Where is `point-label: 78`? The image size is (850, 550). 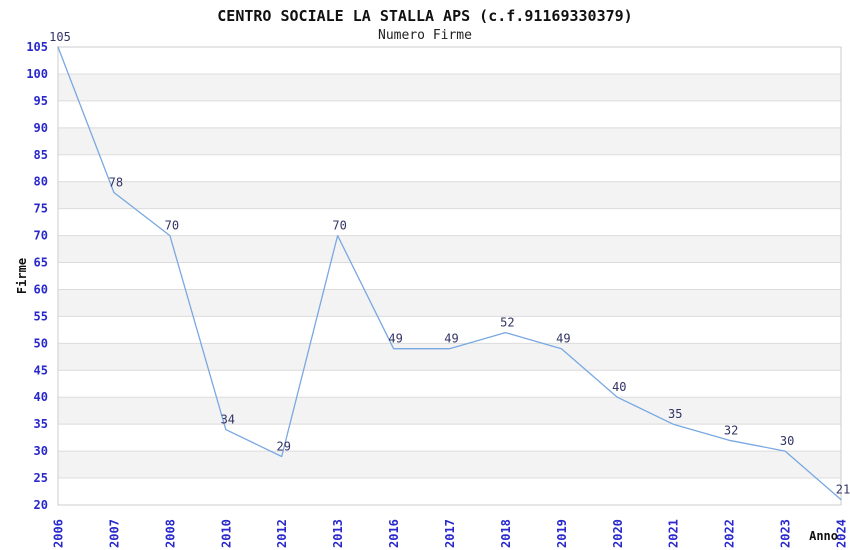
point-label: 78 is located at coordinates (116, 183).